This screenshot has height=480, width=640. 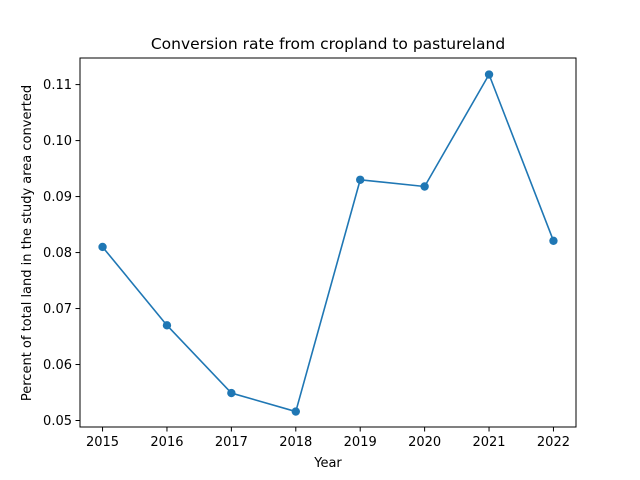 What do you see at coordinates (553, 442) in the screenshot?
I see `x-tick-label: 2022` at bounding box center [553, 442].